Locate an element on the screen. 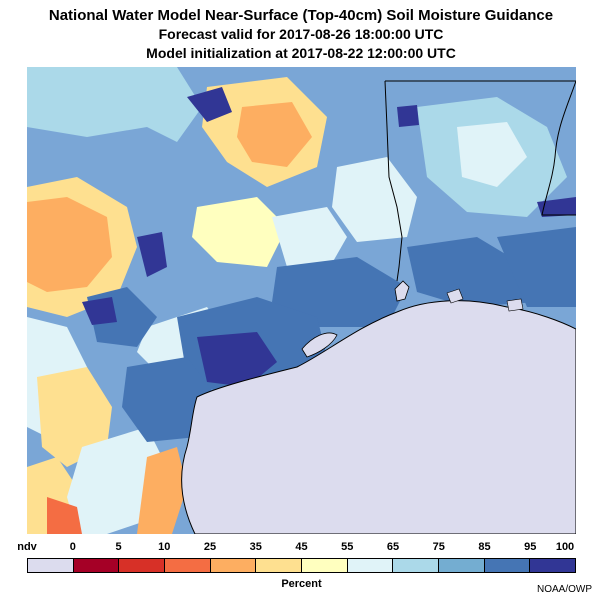 The width and height of the screenshot is (602, 600). legend-tick-label: 55 is located at coordinates (347, 547).